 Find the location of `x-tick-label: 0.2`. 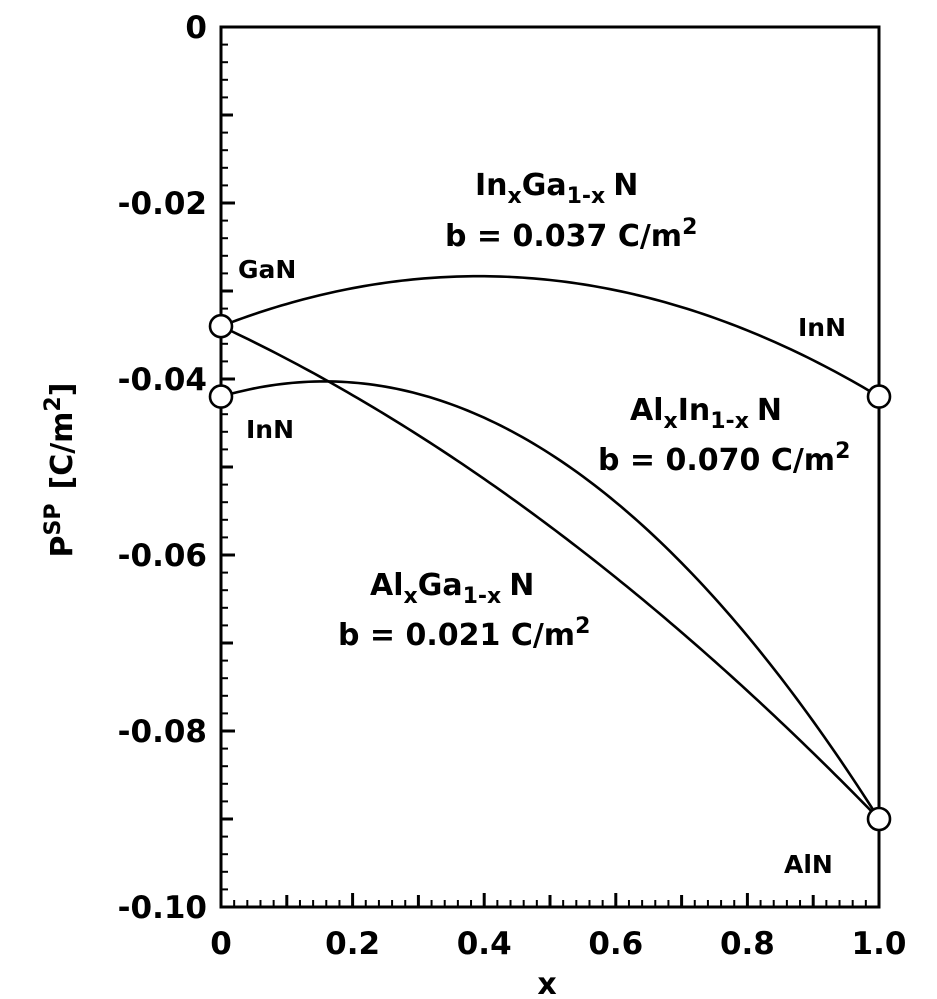

x-tick-label: 0.2 is located at coordinates (352, 944).